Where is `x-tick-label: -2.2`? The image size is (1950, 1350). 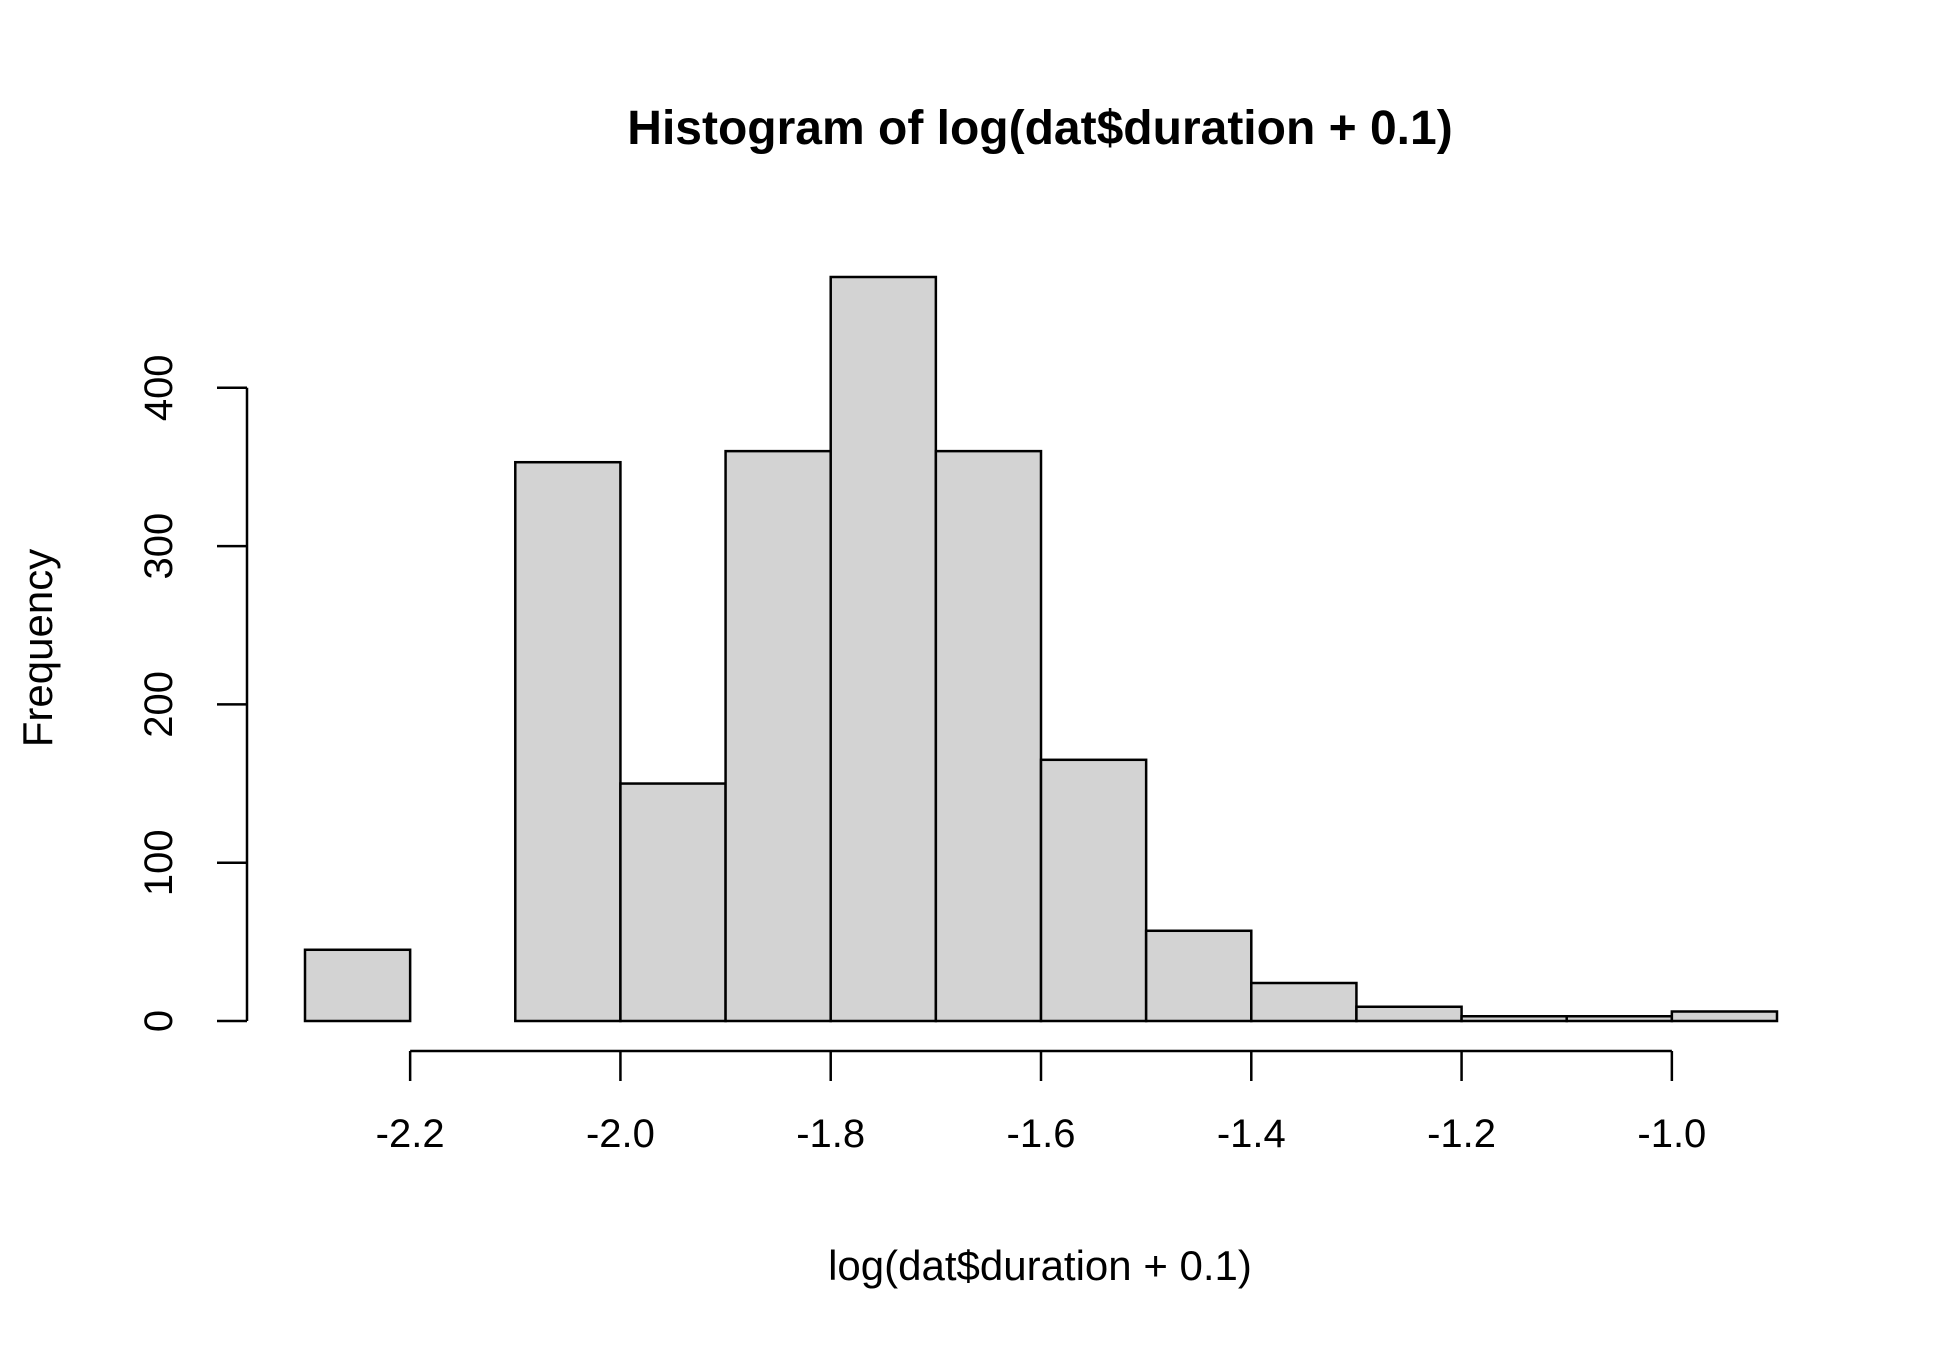
x-tick-label: -2.2 is located at coordinates (410, 1134).